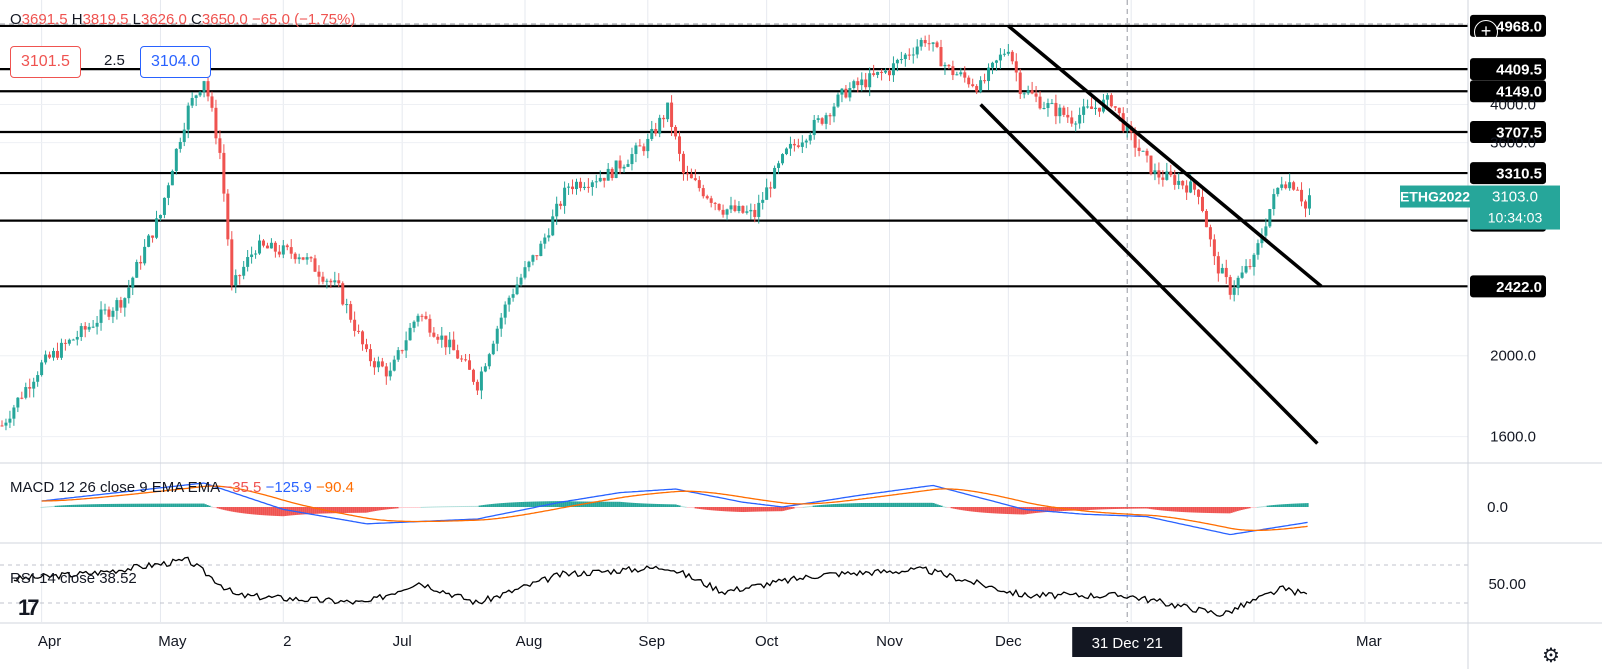  What do you see at coordinates (1551, 656) in the screenshot?
I see `gear-icon: ⚙` at bounding box center [1551, 656].